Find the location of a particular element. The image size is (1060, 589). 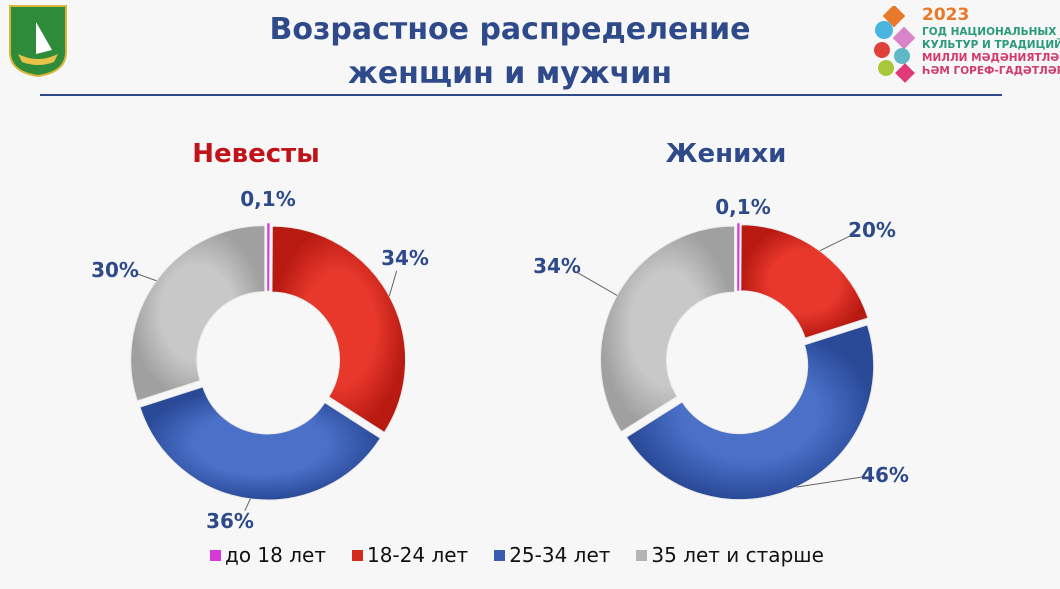

chart-title: Женихи is located at coordinates (726, 154).